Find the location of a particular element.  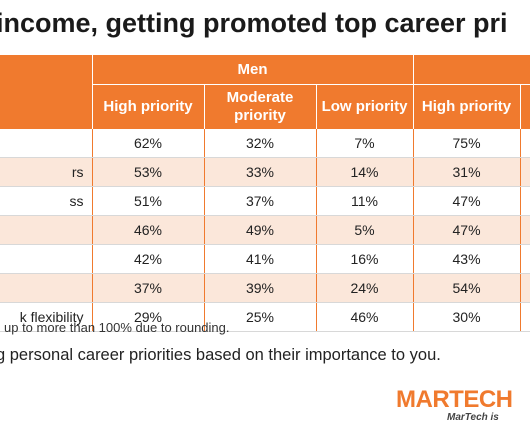

column-header is located at coordinates (524, 106).